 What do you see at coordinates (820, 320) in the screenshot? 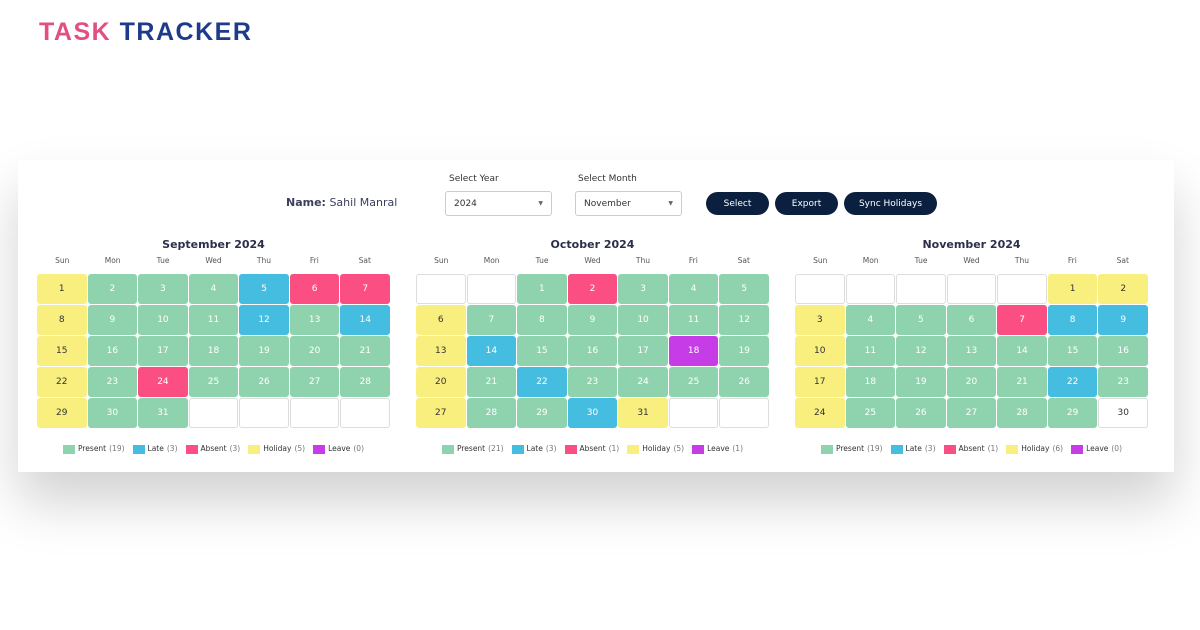
I see `day-cell-holiday: 3` at bounding box center [820, 320].